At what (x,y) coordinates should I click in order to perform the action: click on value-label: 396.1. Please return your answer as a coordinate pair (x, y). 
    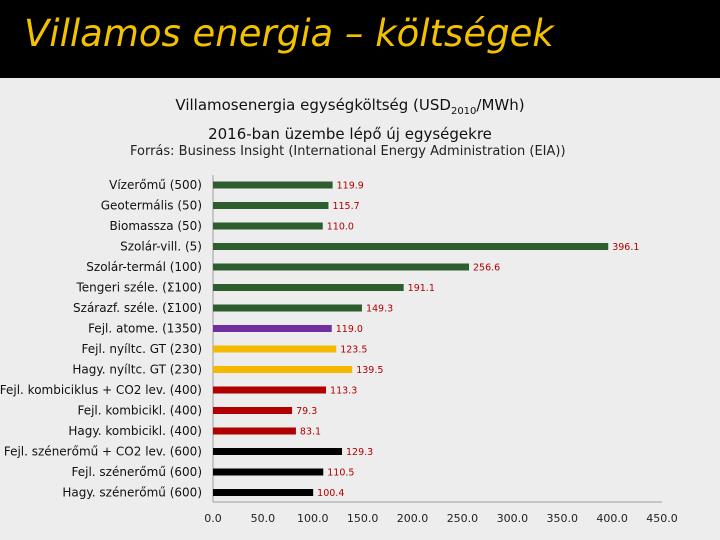
    Looking at the image, I should click on (625, 247).